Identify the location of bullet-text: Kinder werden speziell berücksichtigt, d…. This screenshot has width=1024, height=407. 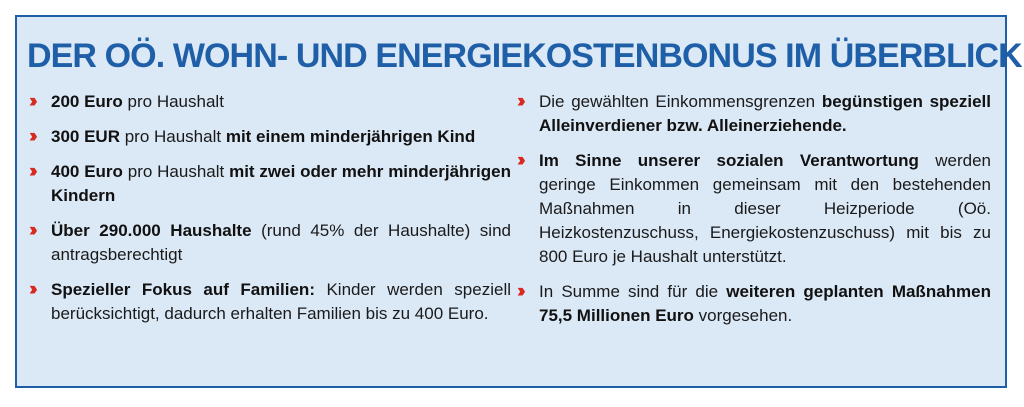
(281, 301).